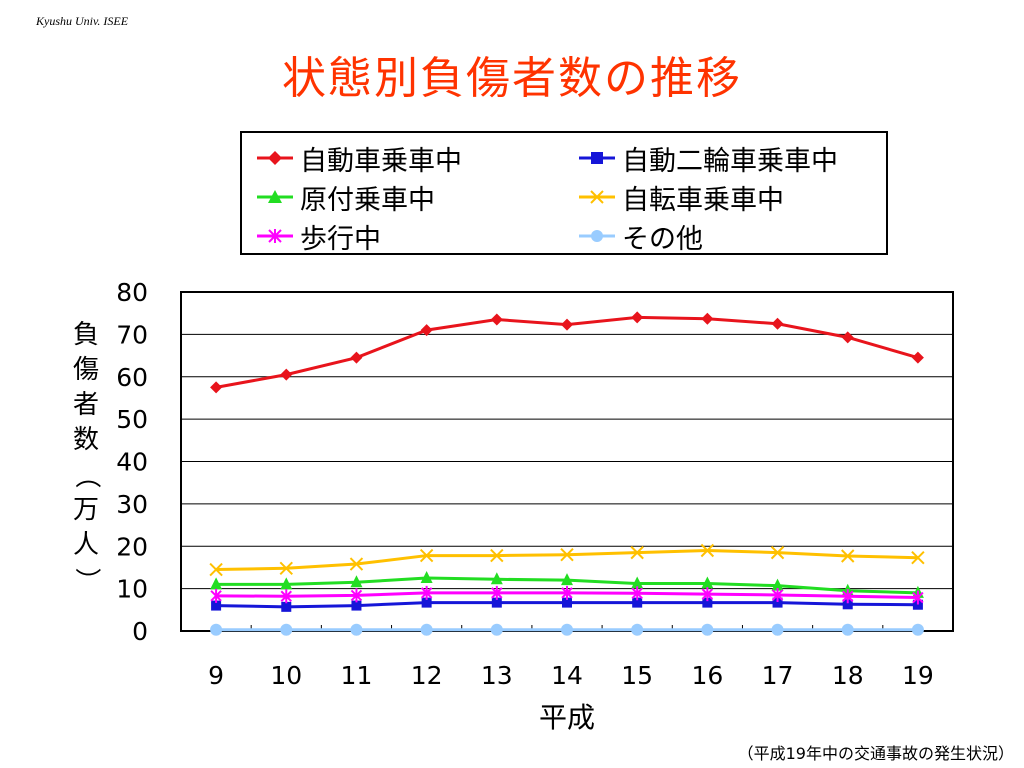  I want to click on y-axis-label-char: 者, so click(85, 405).